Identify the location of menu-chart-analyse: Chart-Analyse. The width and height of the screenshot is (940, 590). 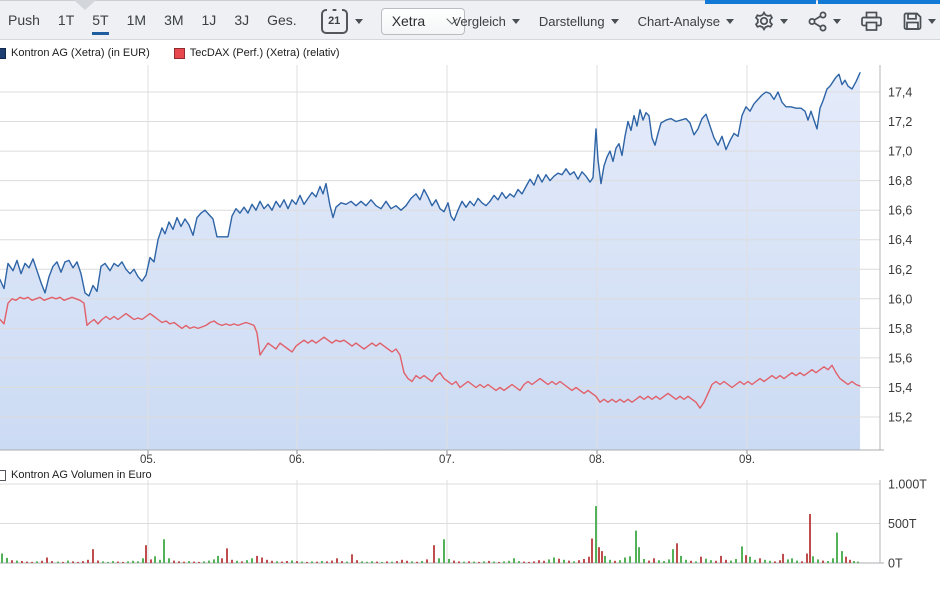
(686, 21).